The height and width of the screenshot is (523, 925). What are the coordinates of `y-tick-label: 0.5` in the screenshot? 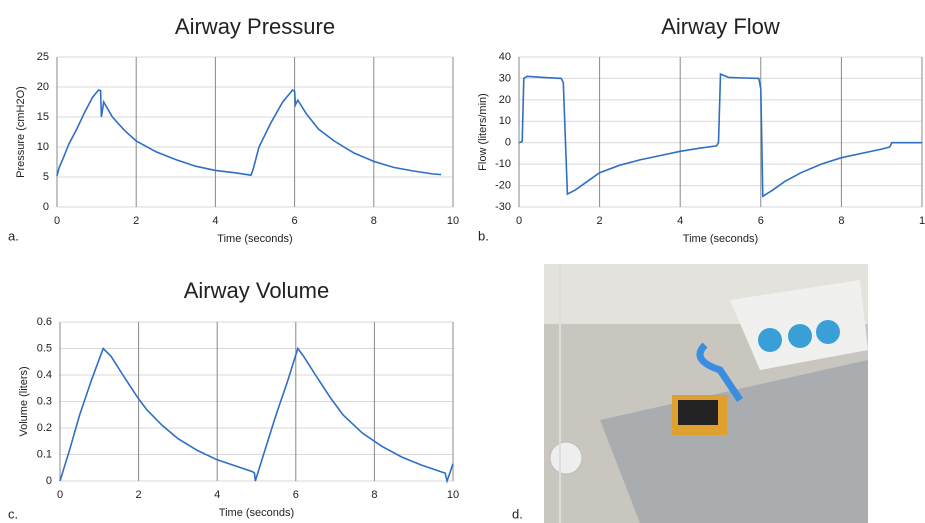 It's located at (44, 348).